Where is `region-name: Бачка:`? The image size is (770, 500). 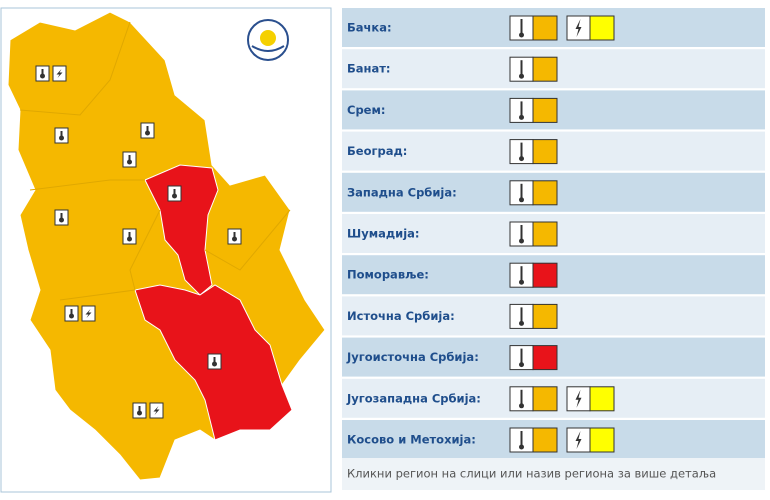 region-name: Бачка: is located at coordinates (369, 28).